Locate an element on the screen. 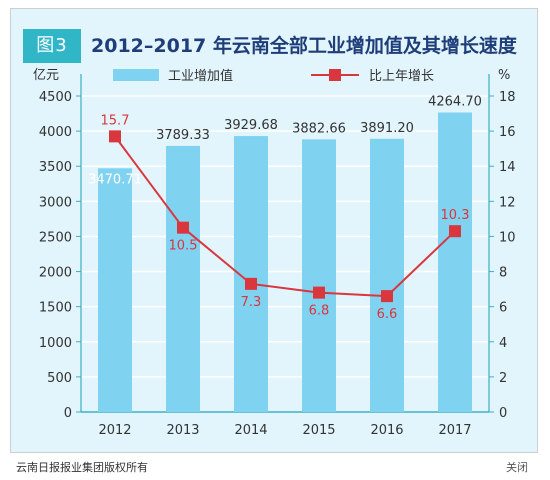  x-tick-label: 2017 is located at coordinates (454, 430).